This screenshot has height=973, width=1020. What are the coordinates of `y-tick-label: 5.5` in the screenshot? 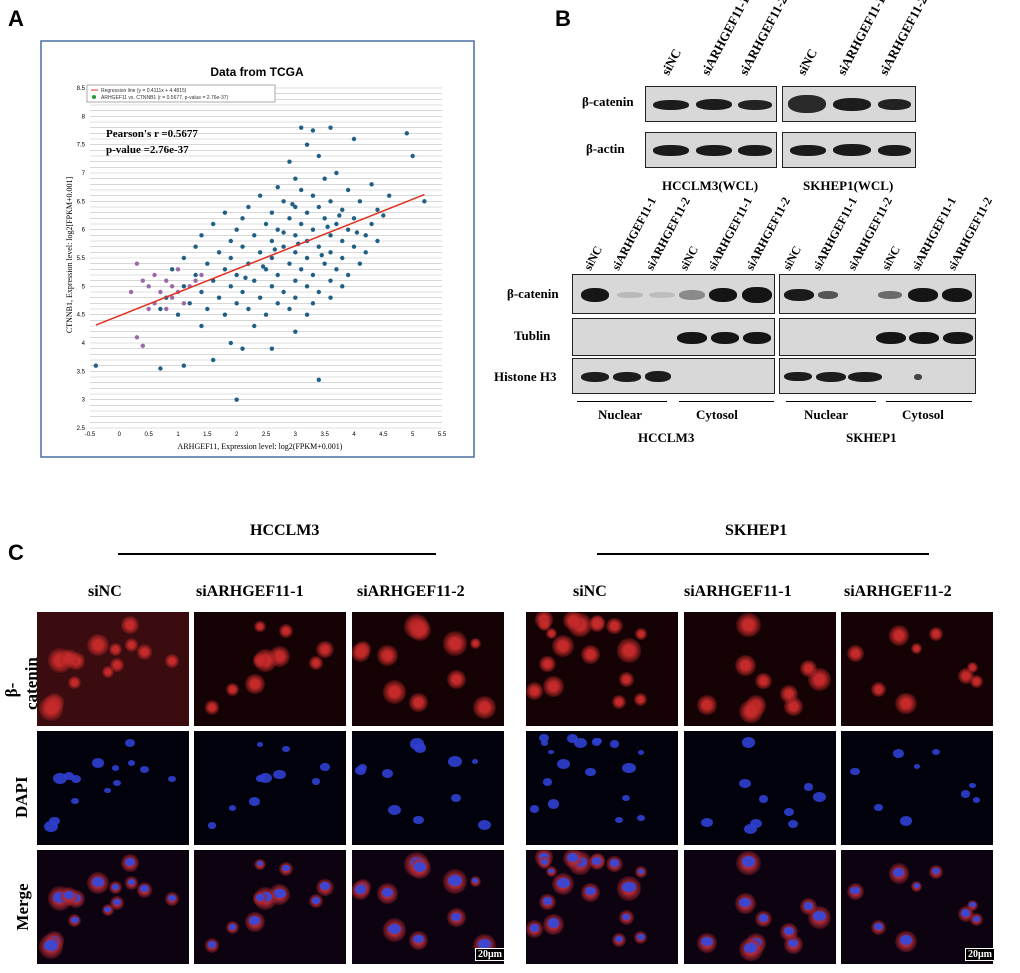 It's located at (81, 259).